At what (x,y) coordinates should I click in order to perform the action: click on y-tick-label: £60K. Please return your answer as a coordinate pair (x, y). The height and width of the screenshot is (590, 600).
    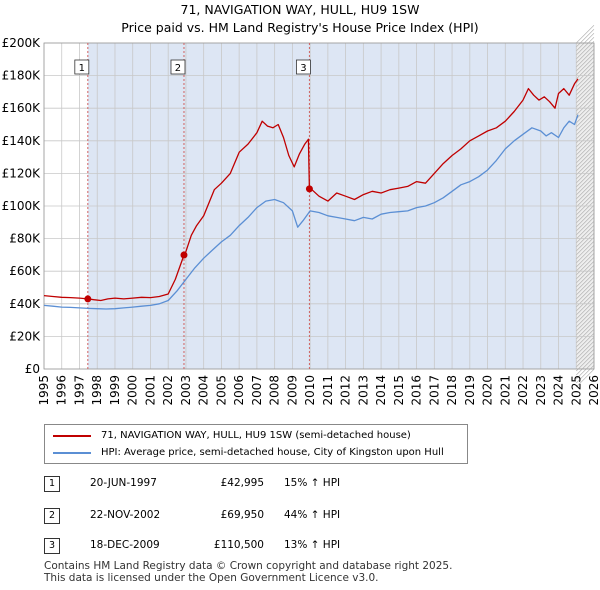
    Looking at the image, I should click on (25, 271).